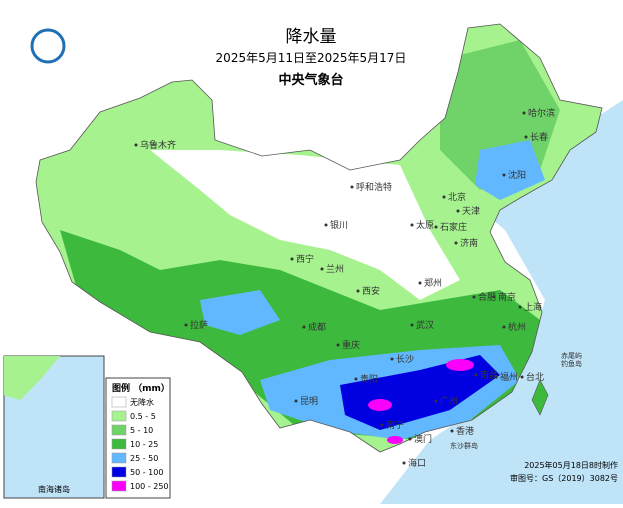  What do you see at coordinates (146, 472) in the screenshot?
I see `legend-label: 50 - 100` at bounding box center [146, 472].